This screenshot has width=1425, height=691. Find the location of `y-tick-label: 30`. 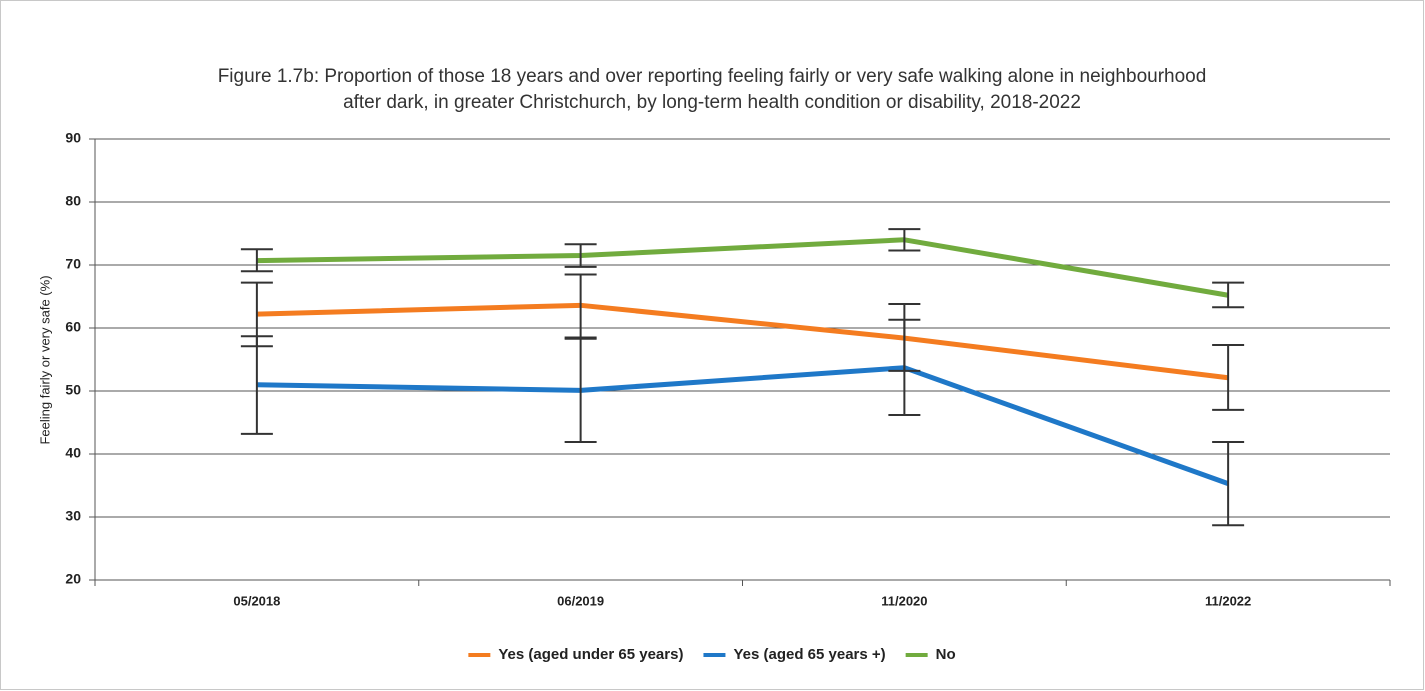

y-tick-label: 30 is located at coordinates (73, 516).